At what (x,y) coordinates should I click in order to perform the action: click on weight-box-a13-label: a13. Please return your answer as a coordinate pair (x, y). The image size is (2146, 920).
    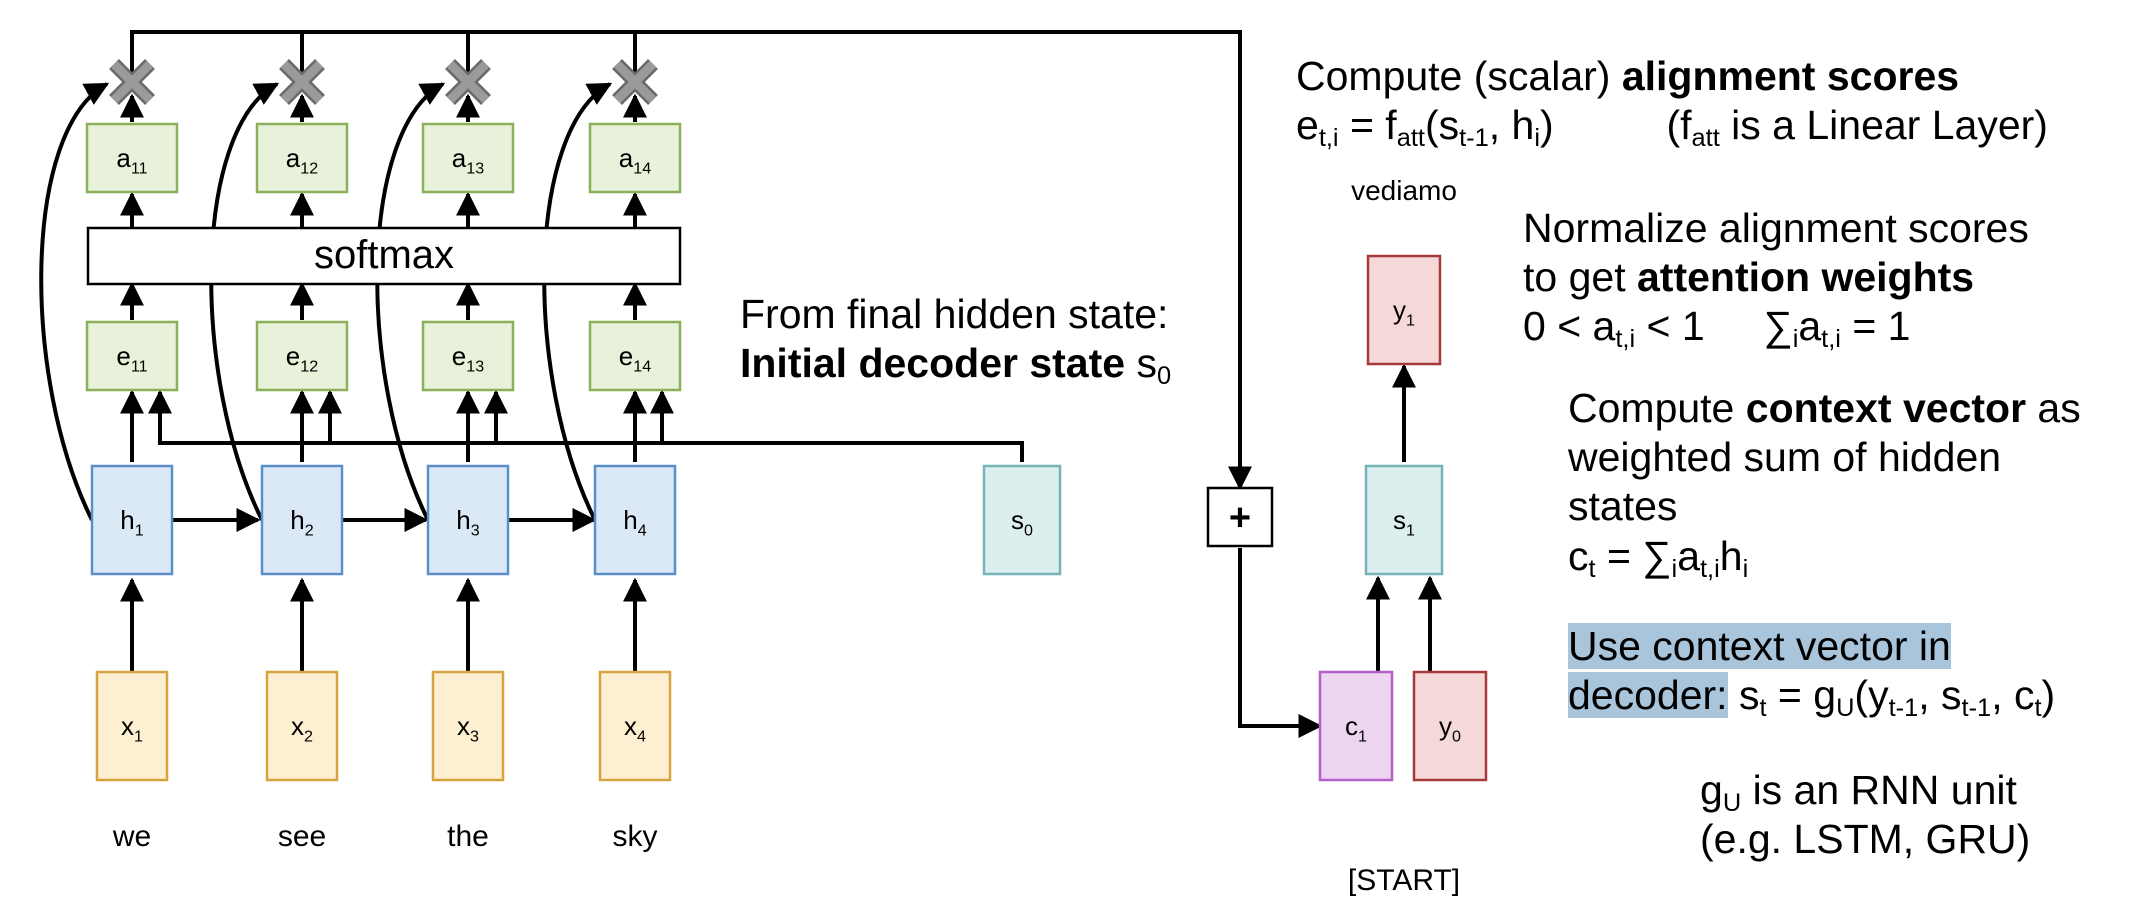
    Looking at the image, I should click on (468, 160).